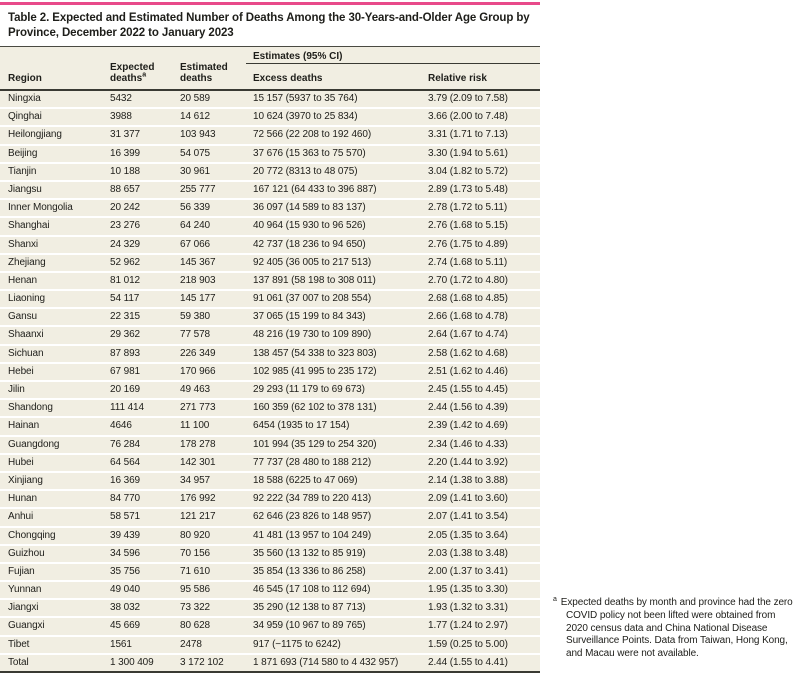 This screenshot has width=800, height=675. I want to click on cell-excess: 91 061 (37 007 to 208 554), so click(312, 299).